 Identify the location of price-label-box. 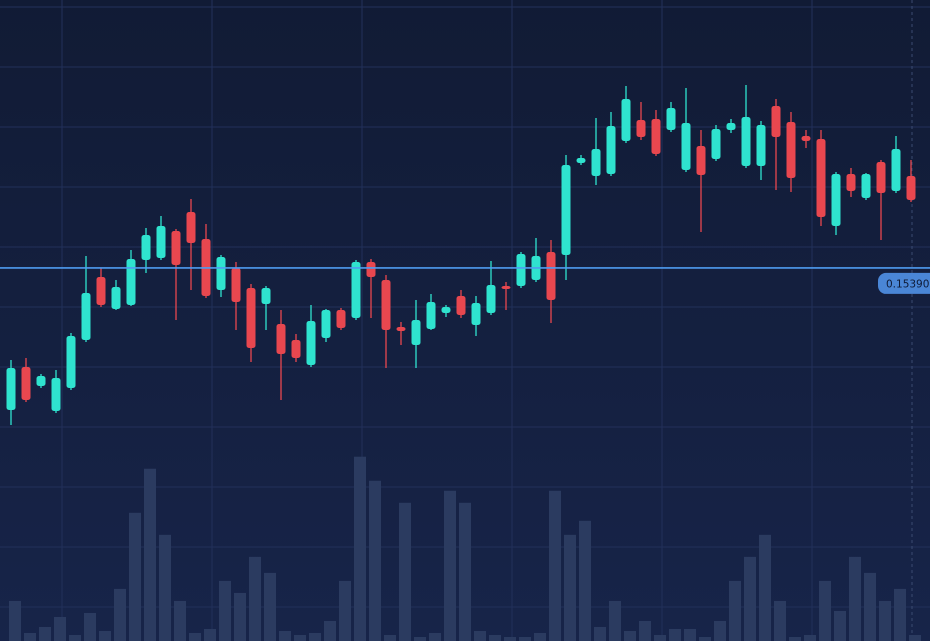
(904, 283).